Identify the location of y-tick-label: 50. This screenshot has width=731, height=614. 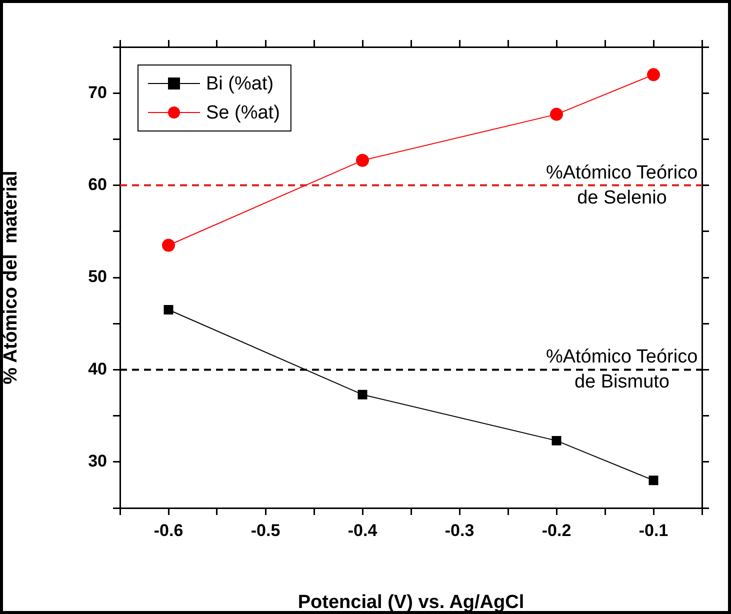
(97, 276).